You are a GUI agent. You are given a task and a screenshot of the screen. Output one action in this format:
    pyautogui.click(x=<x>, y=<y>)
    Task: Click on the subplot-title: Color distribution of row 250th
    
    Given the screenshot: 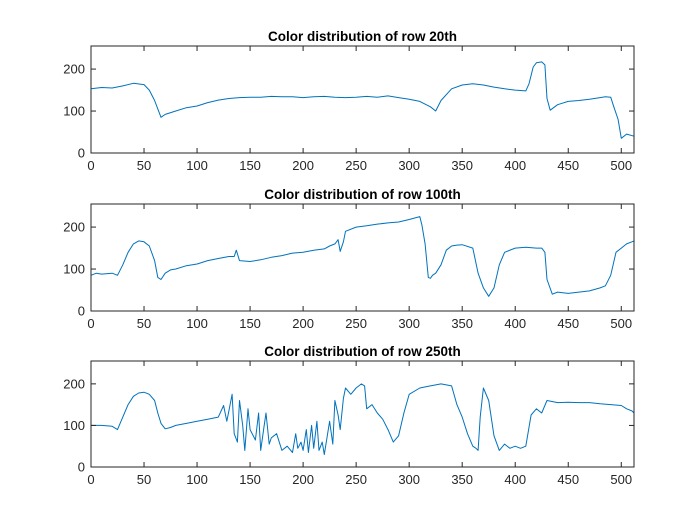 What is the action you would take?
    pyautogui.click(x=362, y=351)
    